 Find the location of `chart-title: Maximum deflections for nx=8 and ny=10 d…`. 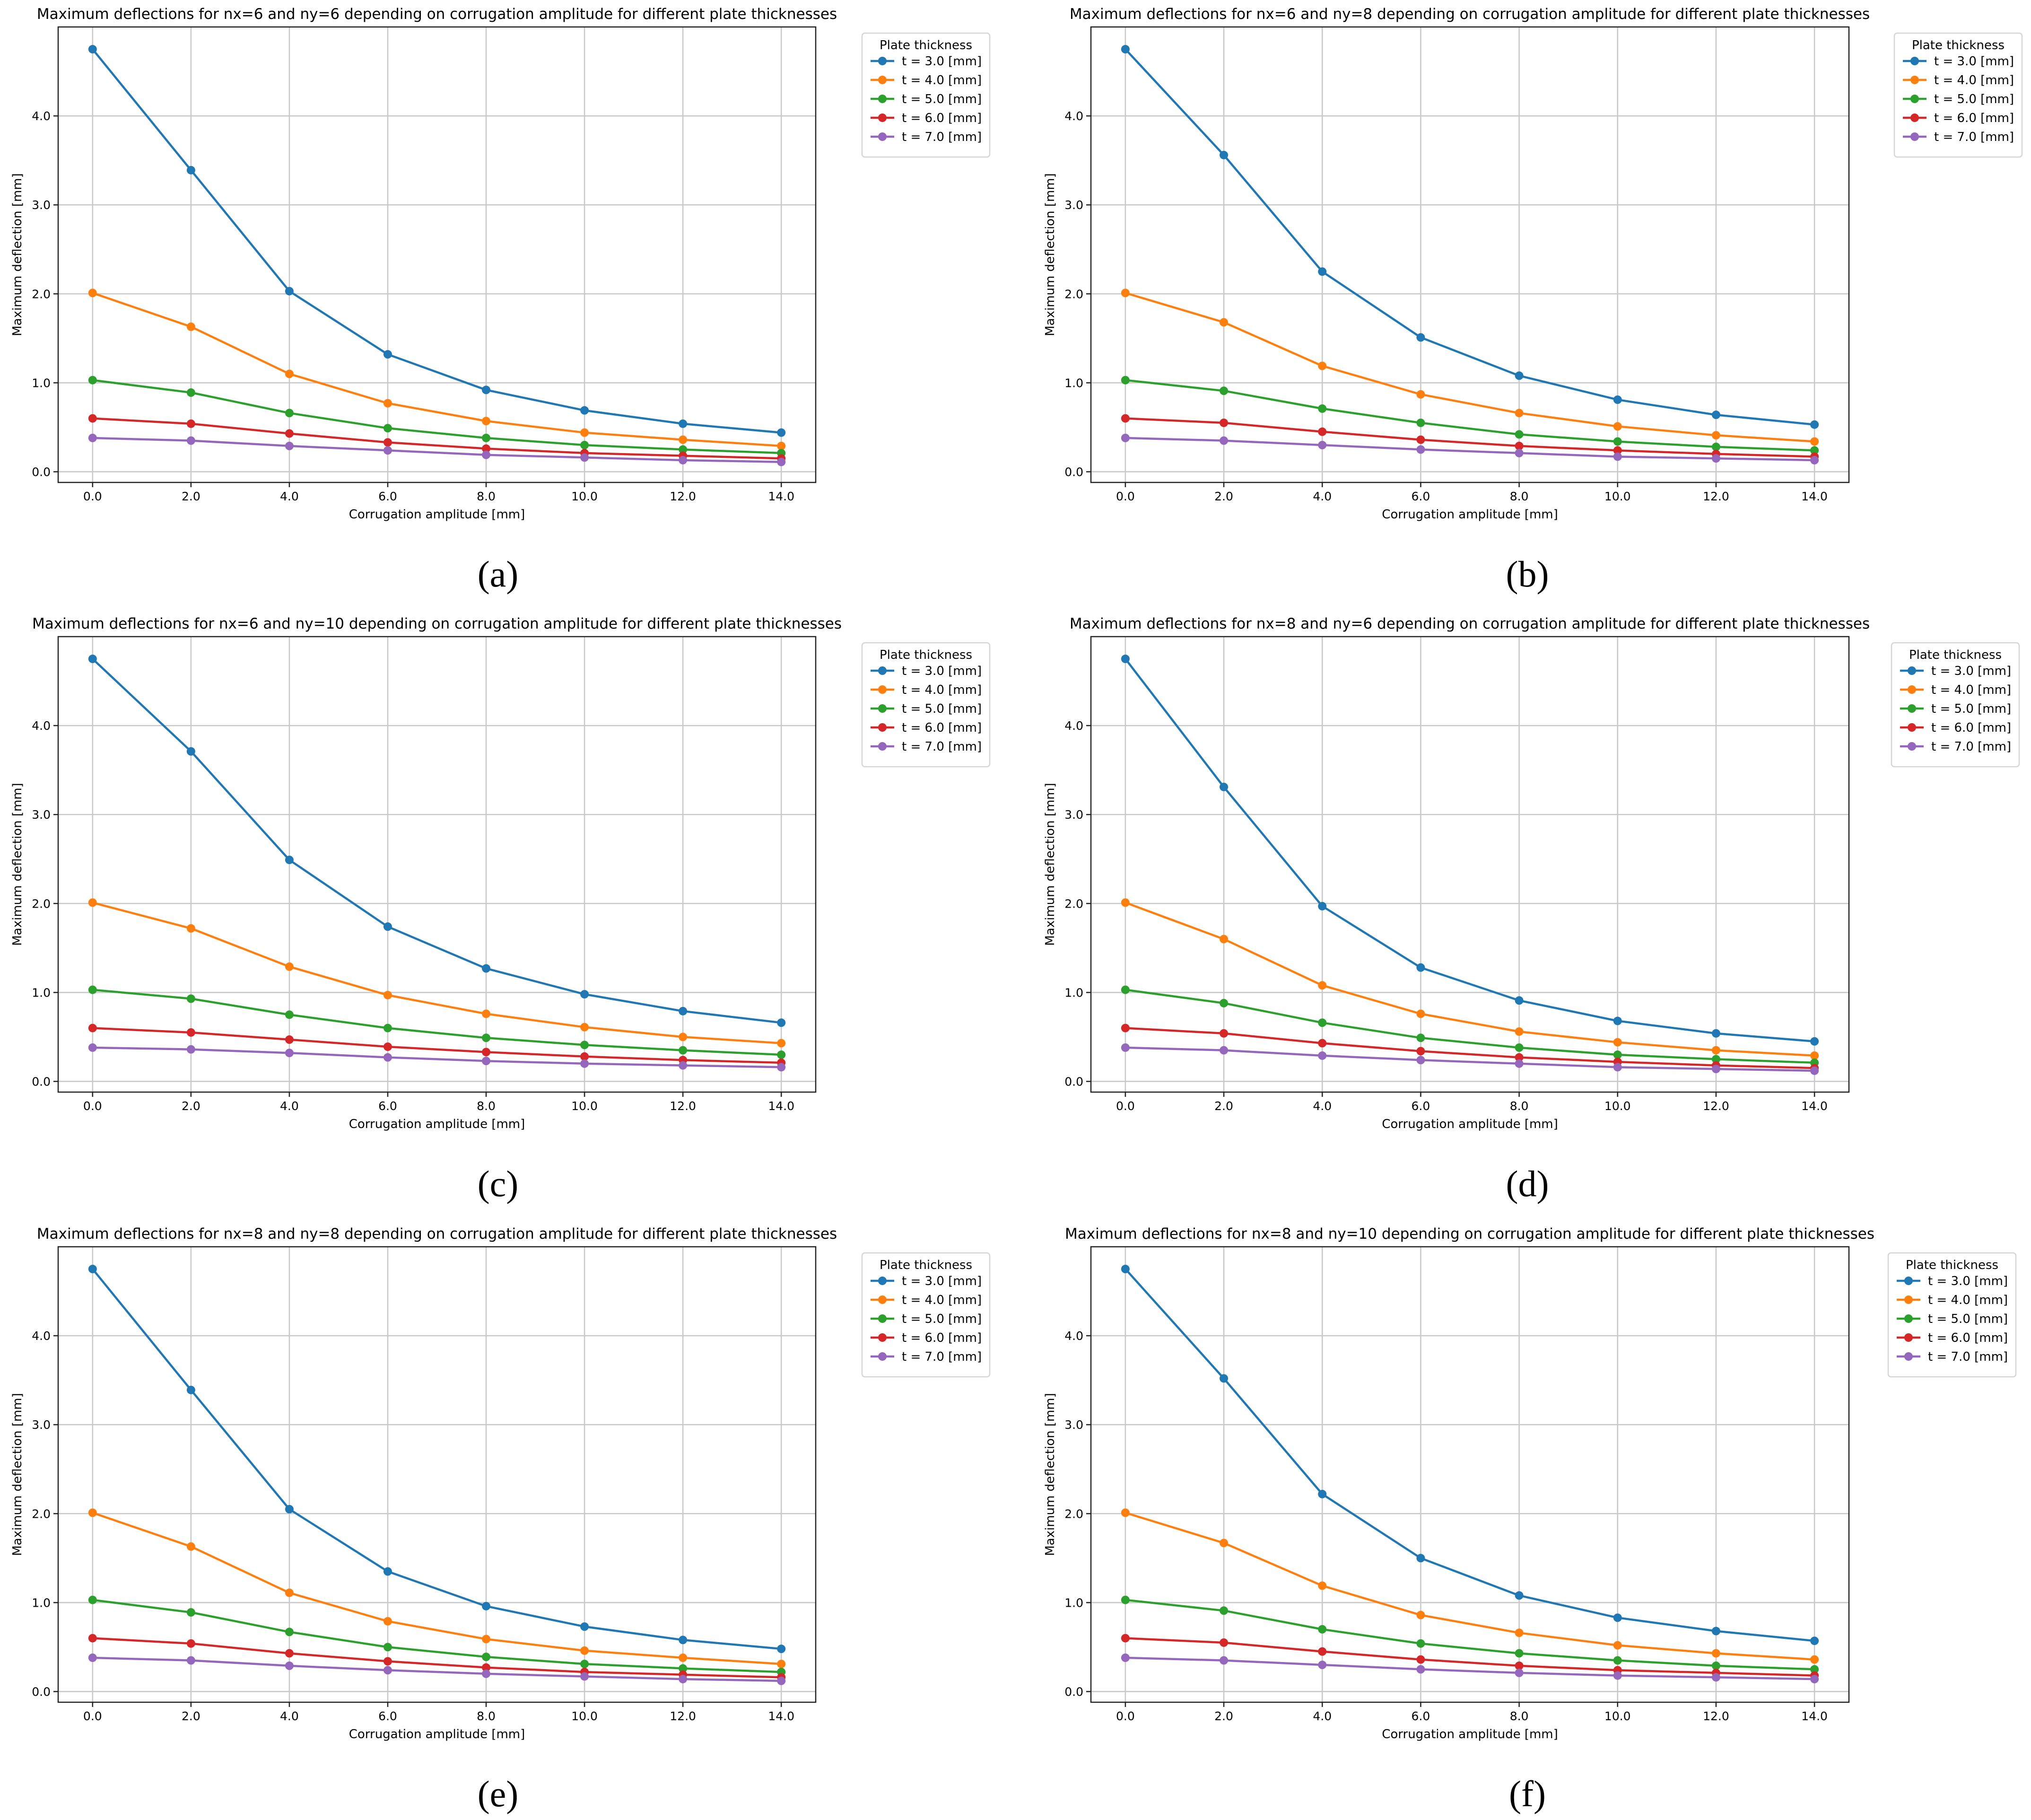

chart-title: Maximum deflections for nx=8 and ny=10 d… is located at coordinates (1469, 1233).